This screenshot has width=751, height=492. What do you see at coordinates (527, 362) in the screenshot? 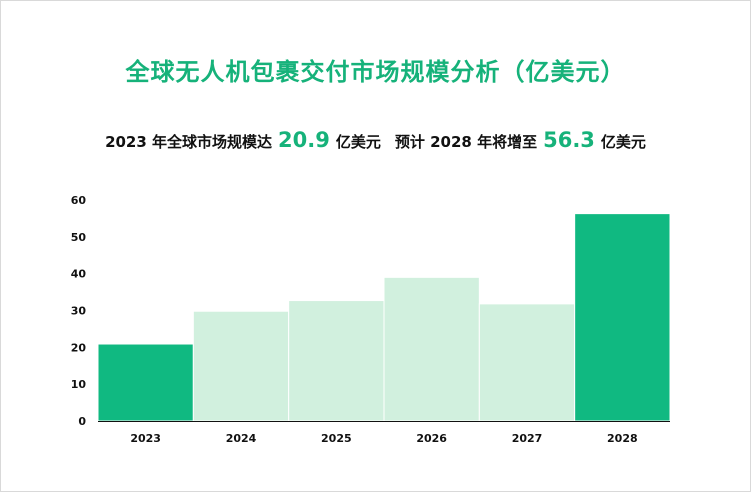
I see `bar-2027` at bounding box center [527, 362].